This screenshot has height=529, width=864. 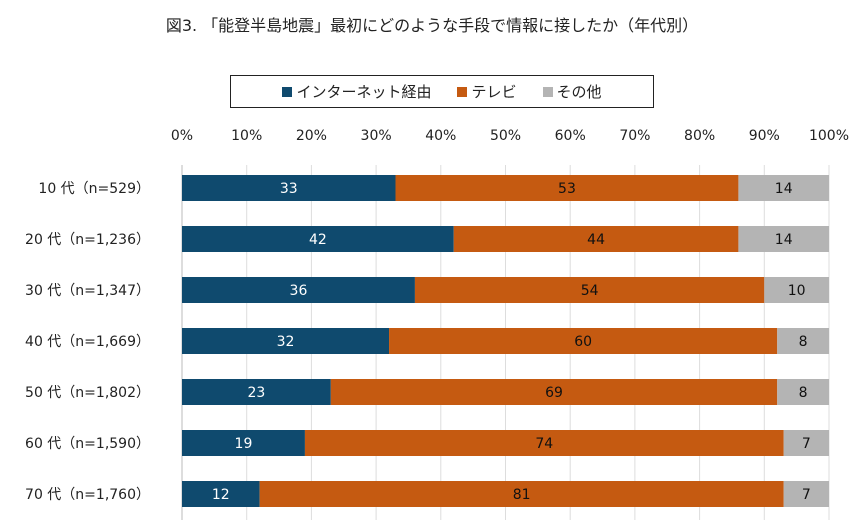 What do you see at coordinates (570, 136) in the screenshot?
I see `x-tick-label: 60%` at bounding box center [570, 136].